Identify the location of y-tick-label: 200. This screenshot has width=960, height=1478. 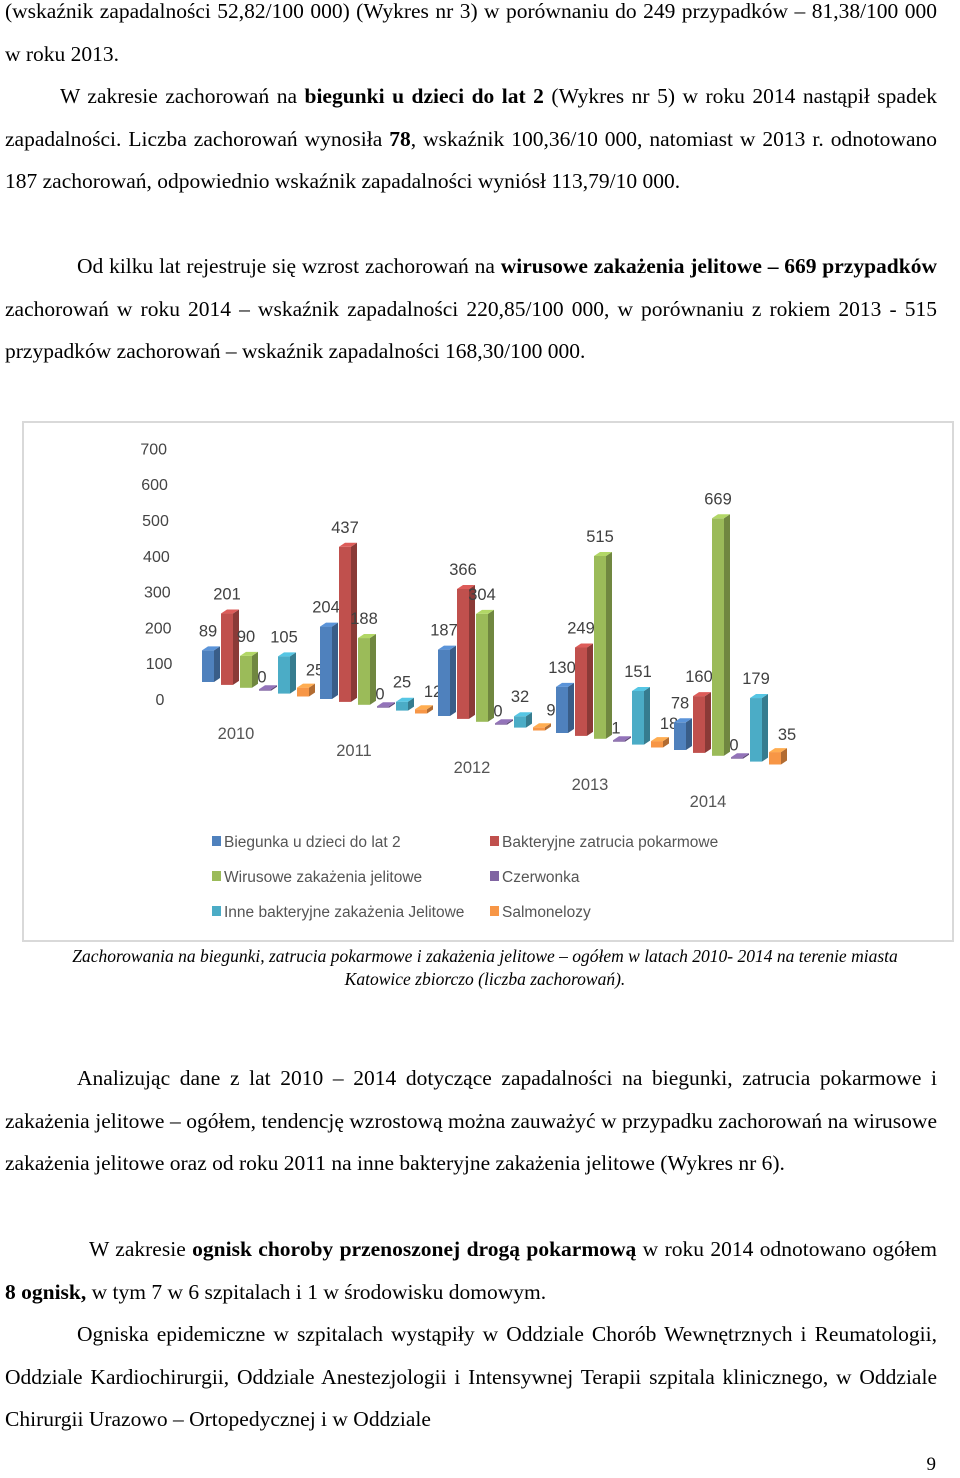
(158, 628).